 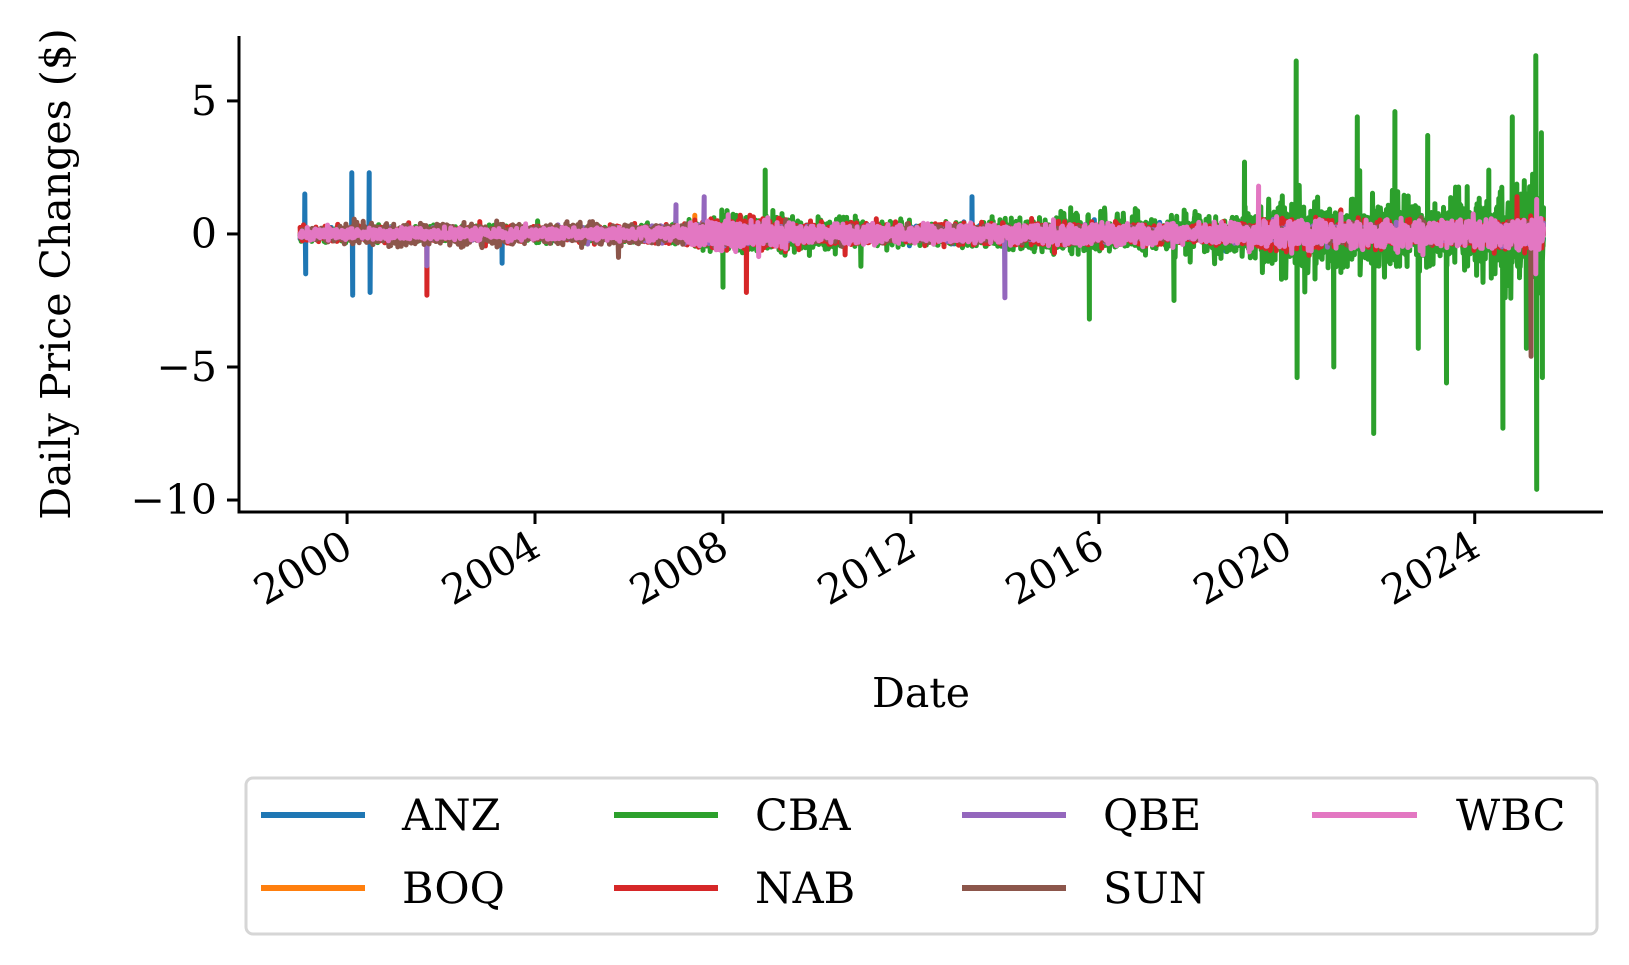 What do you see at coordinates (1439, 816) in the screenshot?
I see `legend-item-wbc: WBC` at bounding box center [1439, 816].